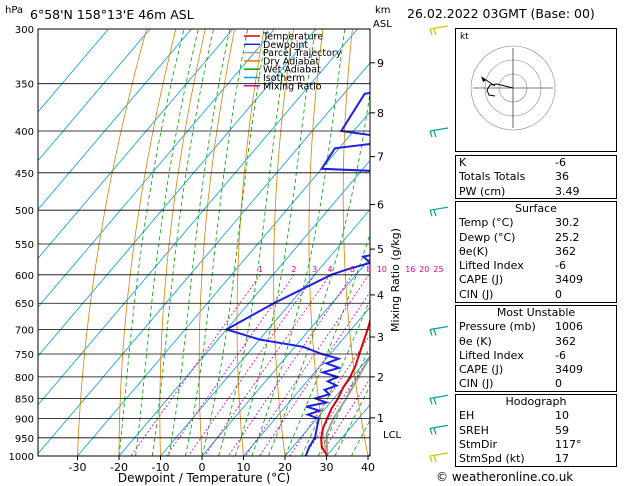  I want to click on mixing-ratio-axis-label: Mixing Ratio (g/kg), so click(395, 280).